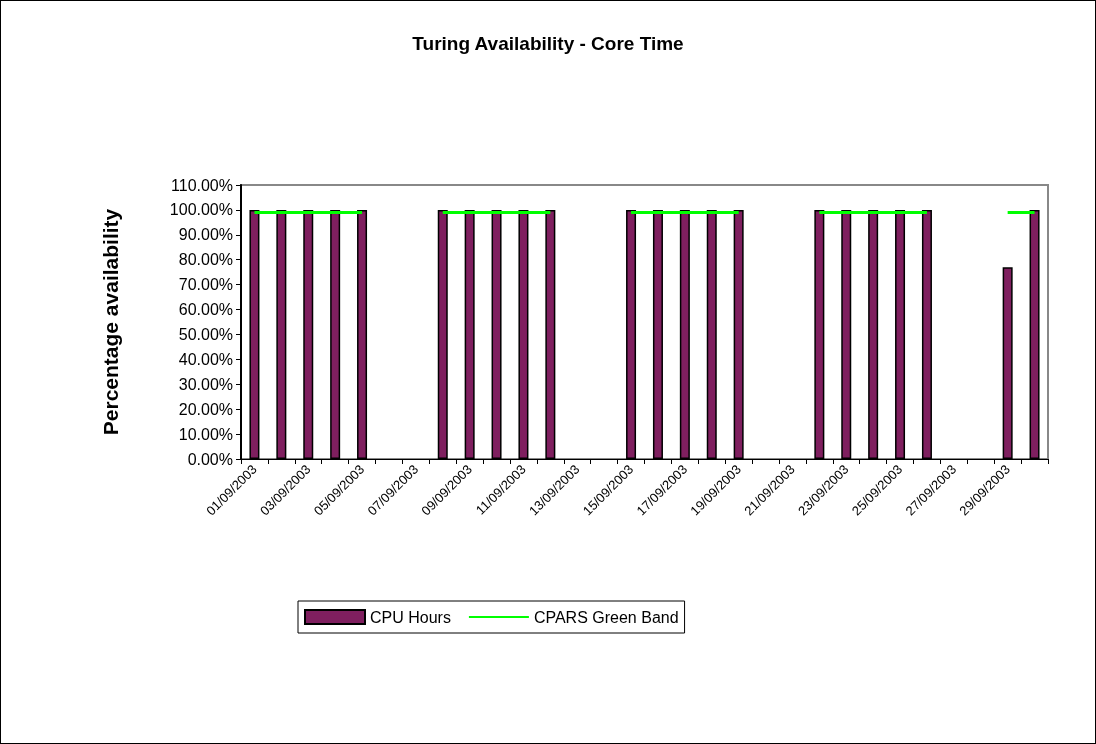 The width and height of the screenshot is (1096, 744). What do you see at coordinates (606, 617) in the screenshot?
I see `legend-label: CPARS Green Band` at bounding box center [606, 617].